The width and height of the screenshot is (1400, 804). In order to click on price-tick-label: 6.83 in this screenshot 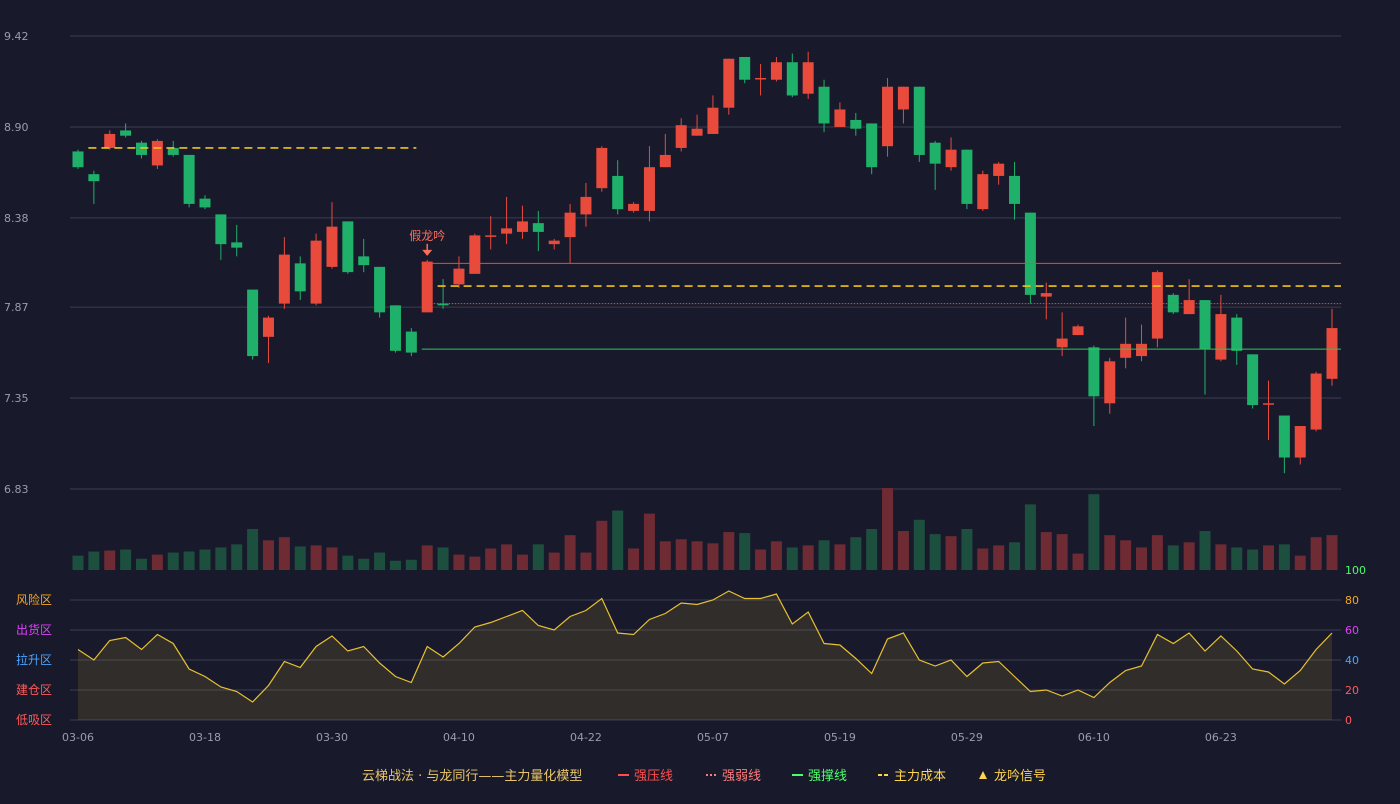, I will do `click(16, 489)`.